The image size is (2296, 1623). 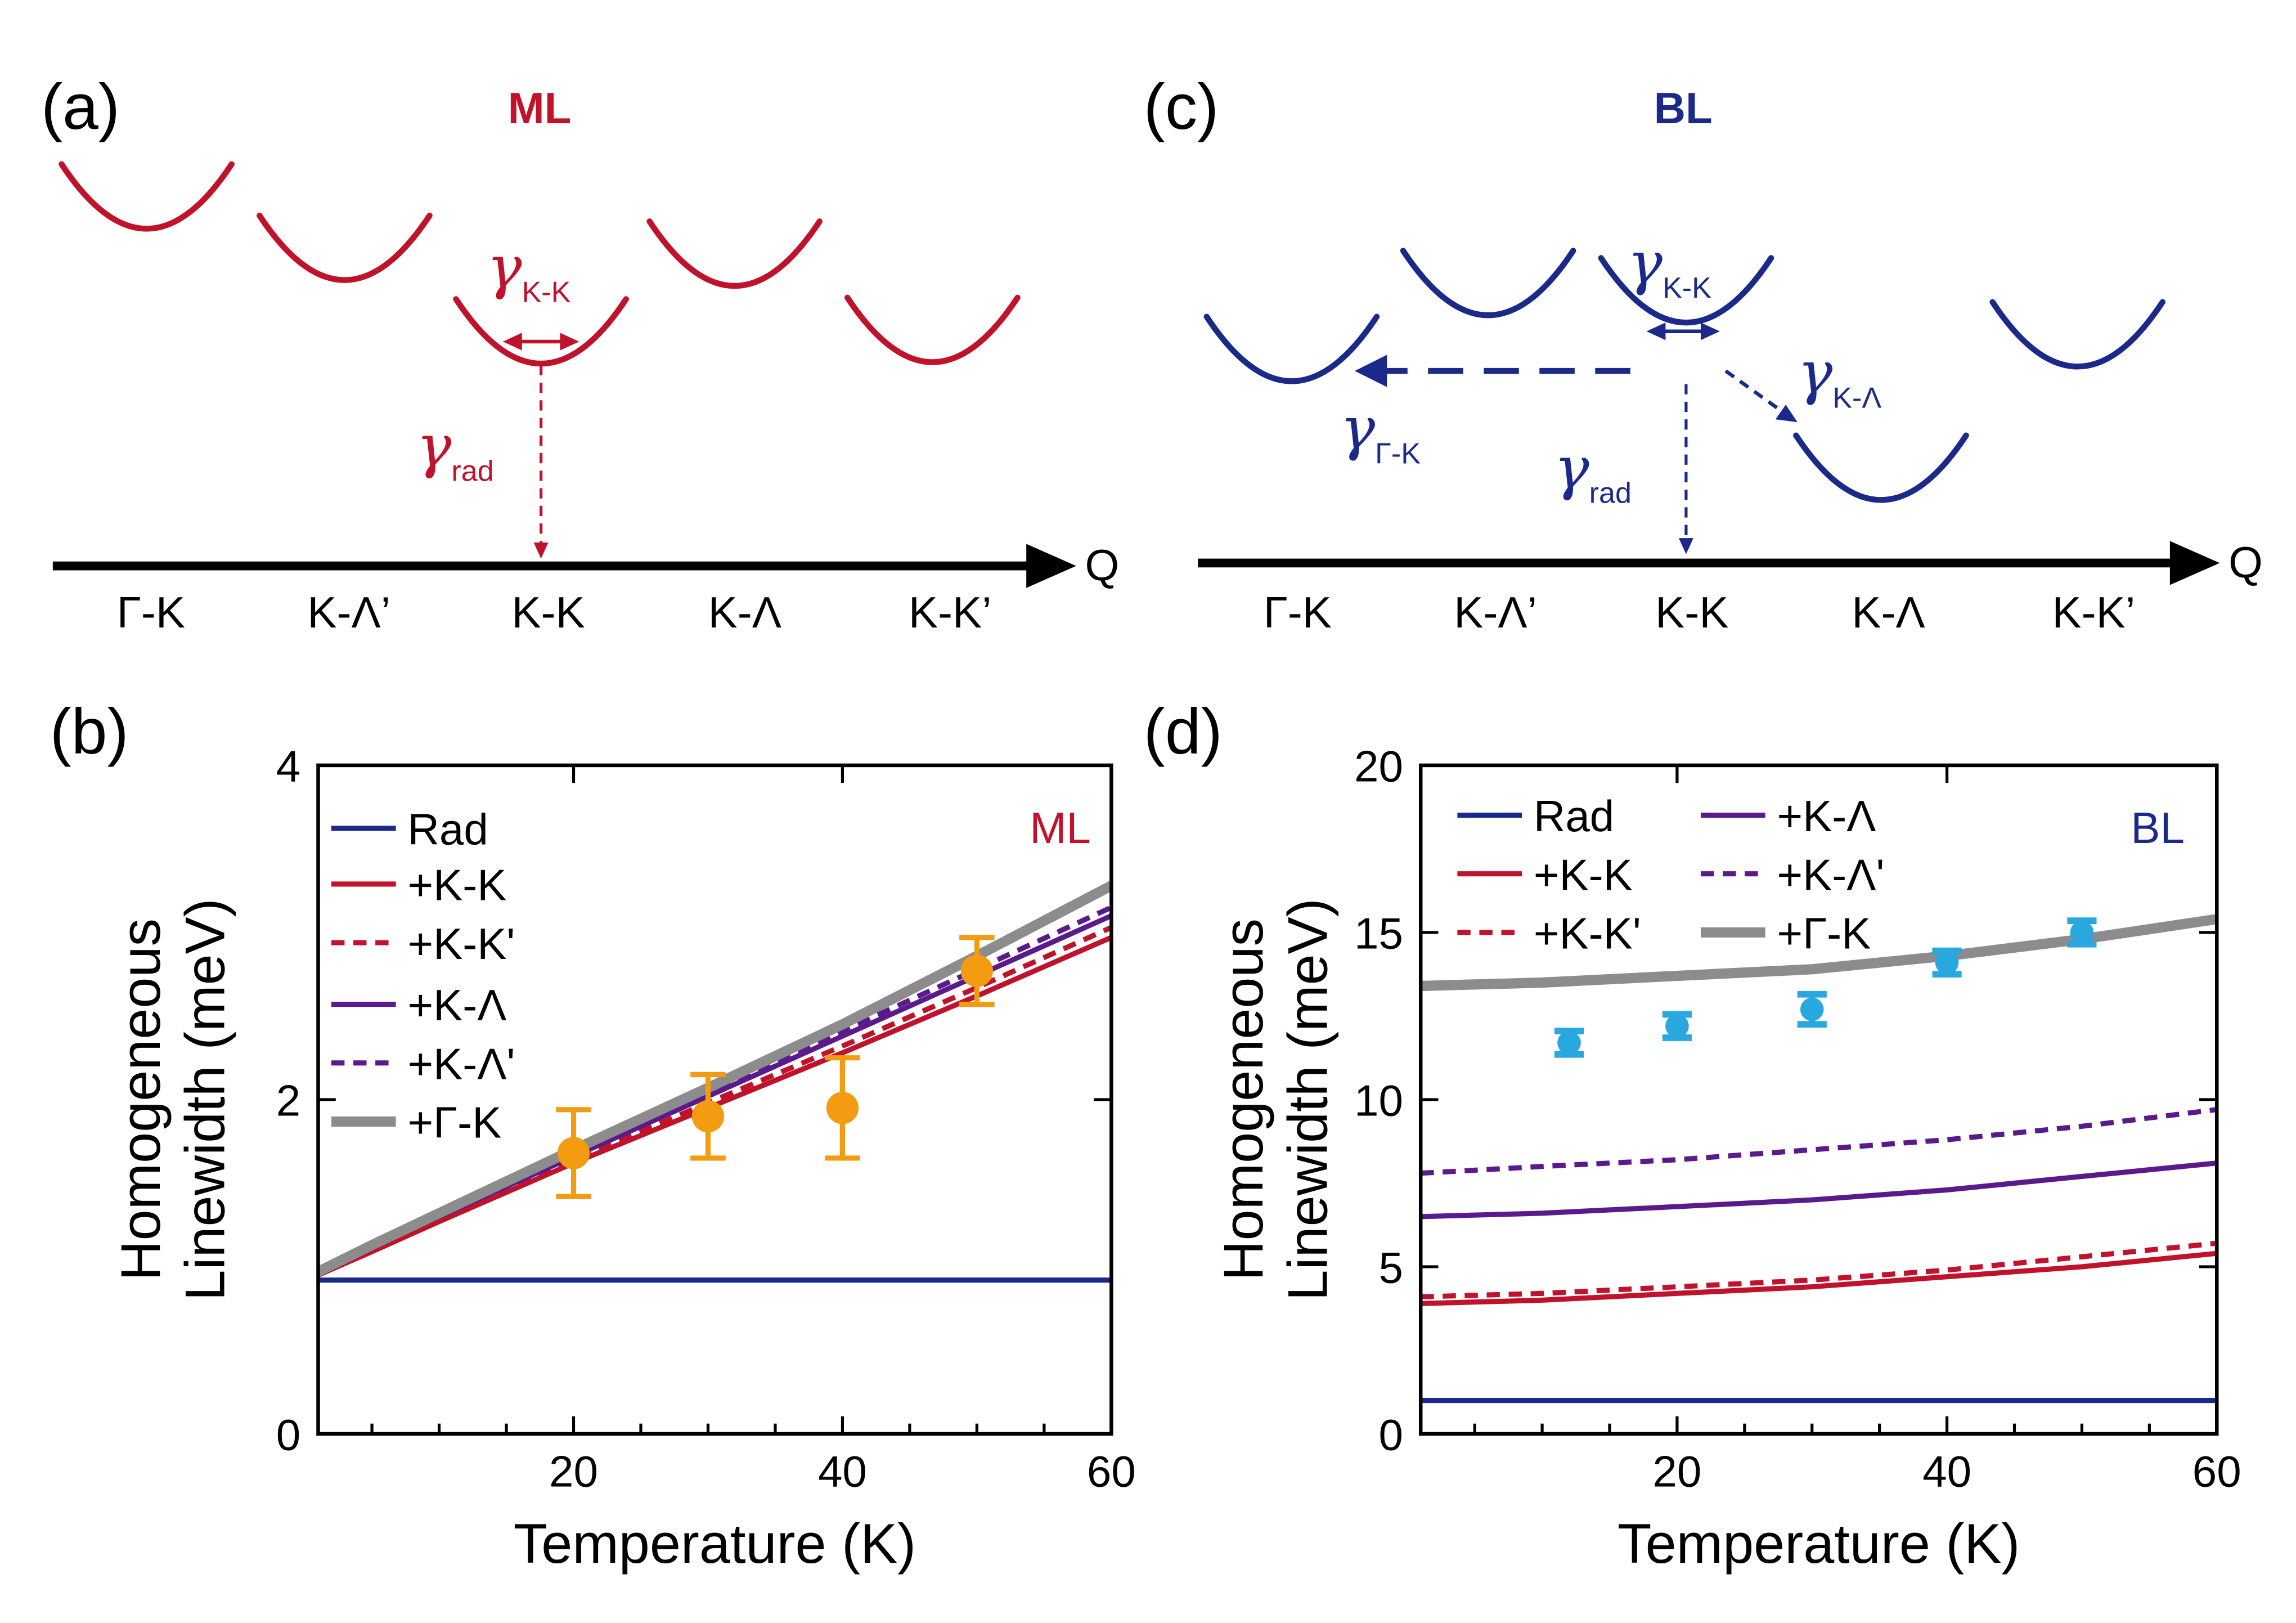 What do you see at coordinates (1761, 396) in the screenshot?
I see `gamma-kl-arrow` at bounding box center [1761, 396].